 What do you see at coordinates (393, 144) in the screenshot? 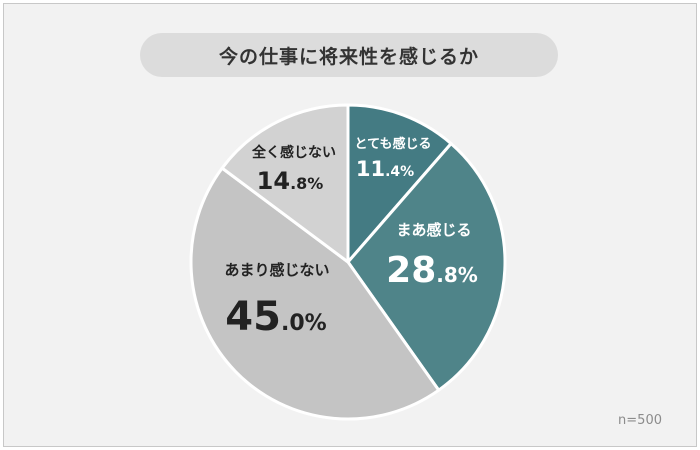
I see `slice-label-0: とても感じる` at bounding box center [393, 144].